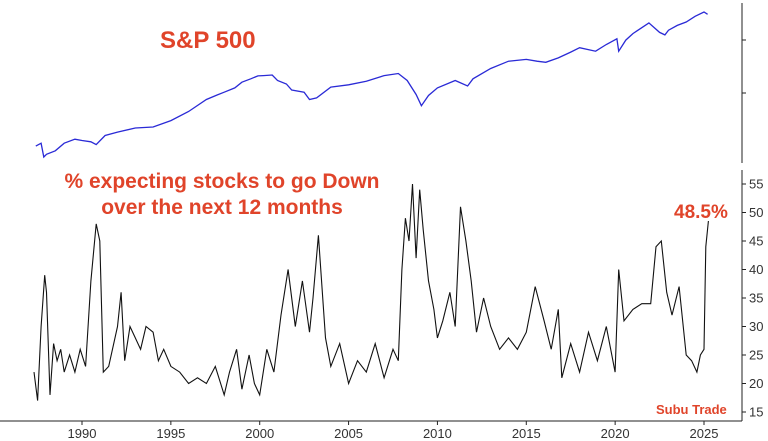  What do you see at coordinates (756, 241) in the screenshot?
I see `y-tick-label: 45` at bounding box center [756, 241].